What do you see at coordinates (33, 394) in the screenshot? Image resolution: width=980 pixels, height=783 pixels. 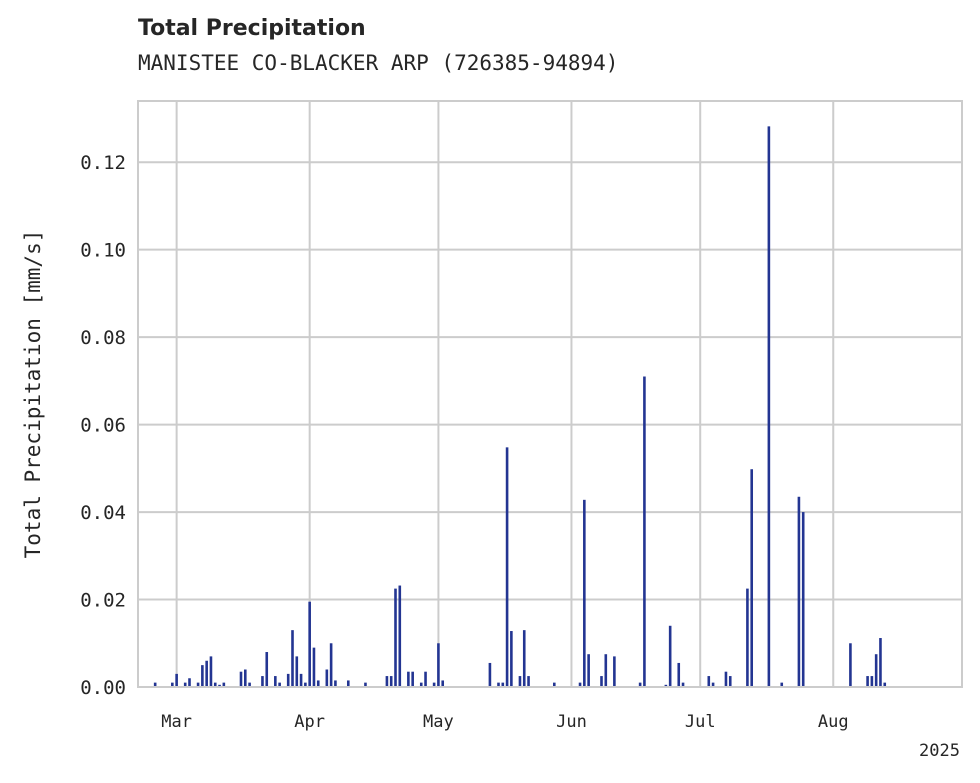 I see `y-axis-label: Total Precipitation [mm/s]` at bounding box center [33, 394].